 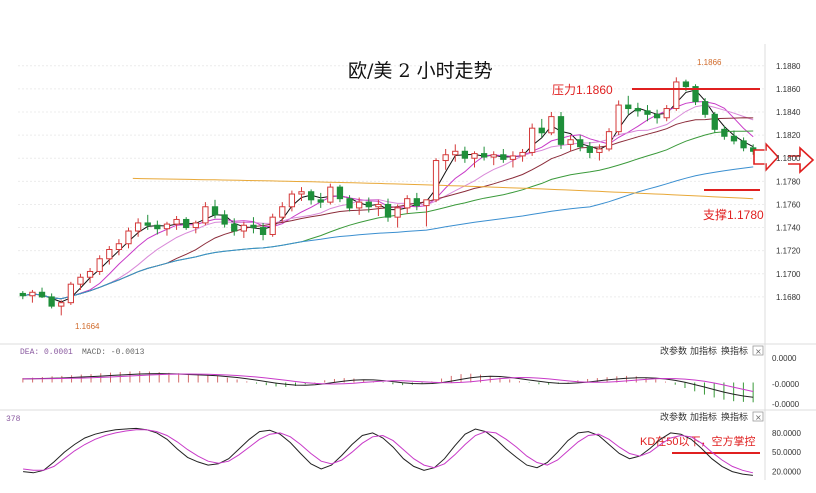 I want to click on kd-switch-indicator-button: 换指标, so click(x=734, y=417).